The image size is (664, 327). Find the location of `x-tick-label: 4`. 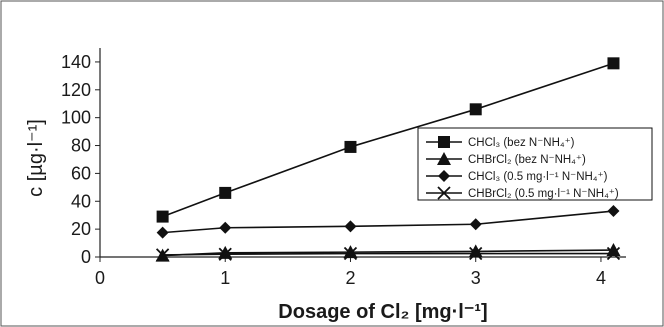

x-tick-label: 4 is located at coordinates (601, 278).